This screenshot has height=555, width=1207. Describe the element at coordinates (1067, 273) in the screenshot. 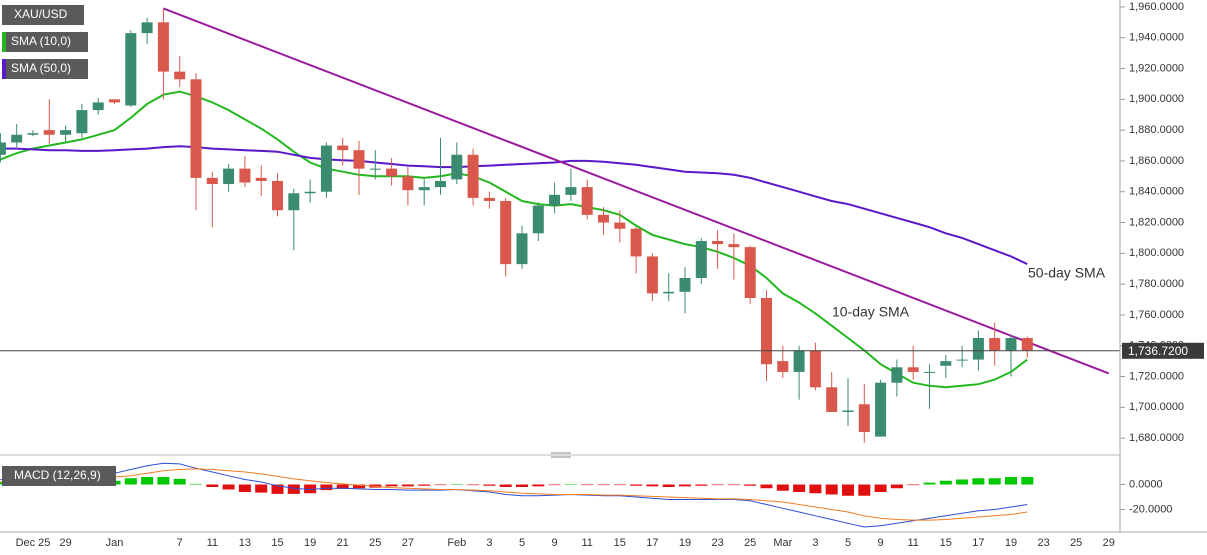

I see `annotation: 50-day SMA` at that location.